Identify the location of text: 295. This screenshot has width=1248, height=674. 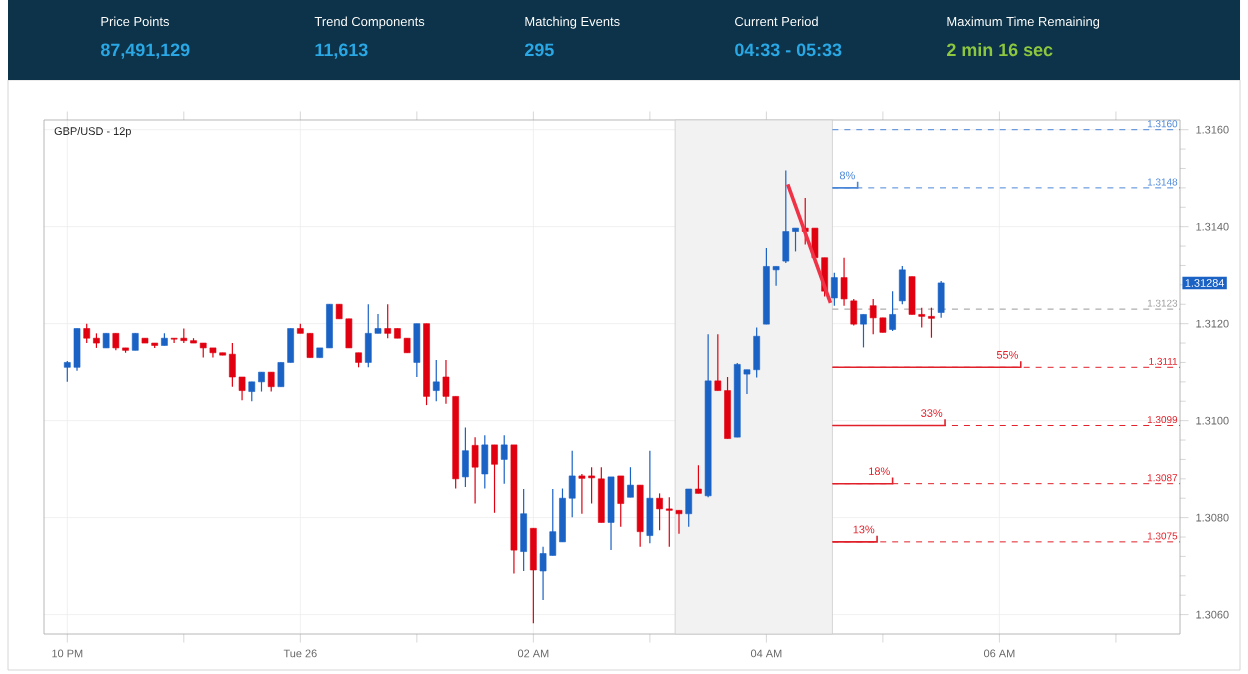
(539, 50).